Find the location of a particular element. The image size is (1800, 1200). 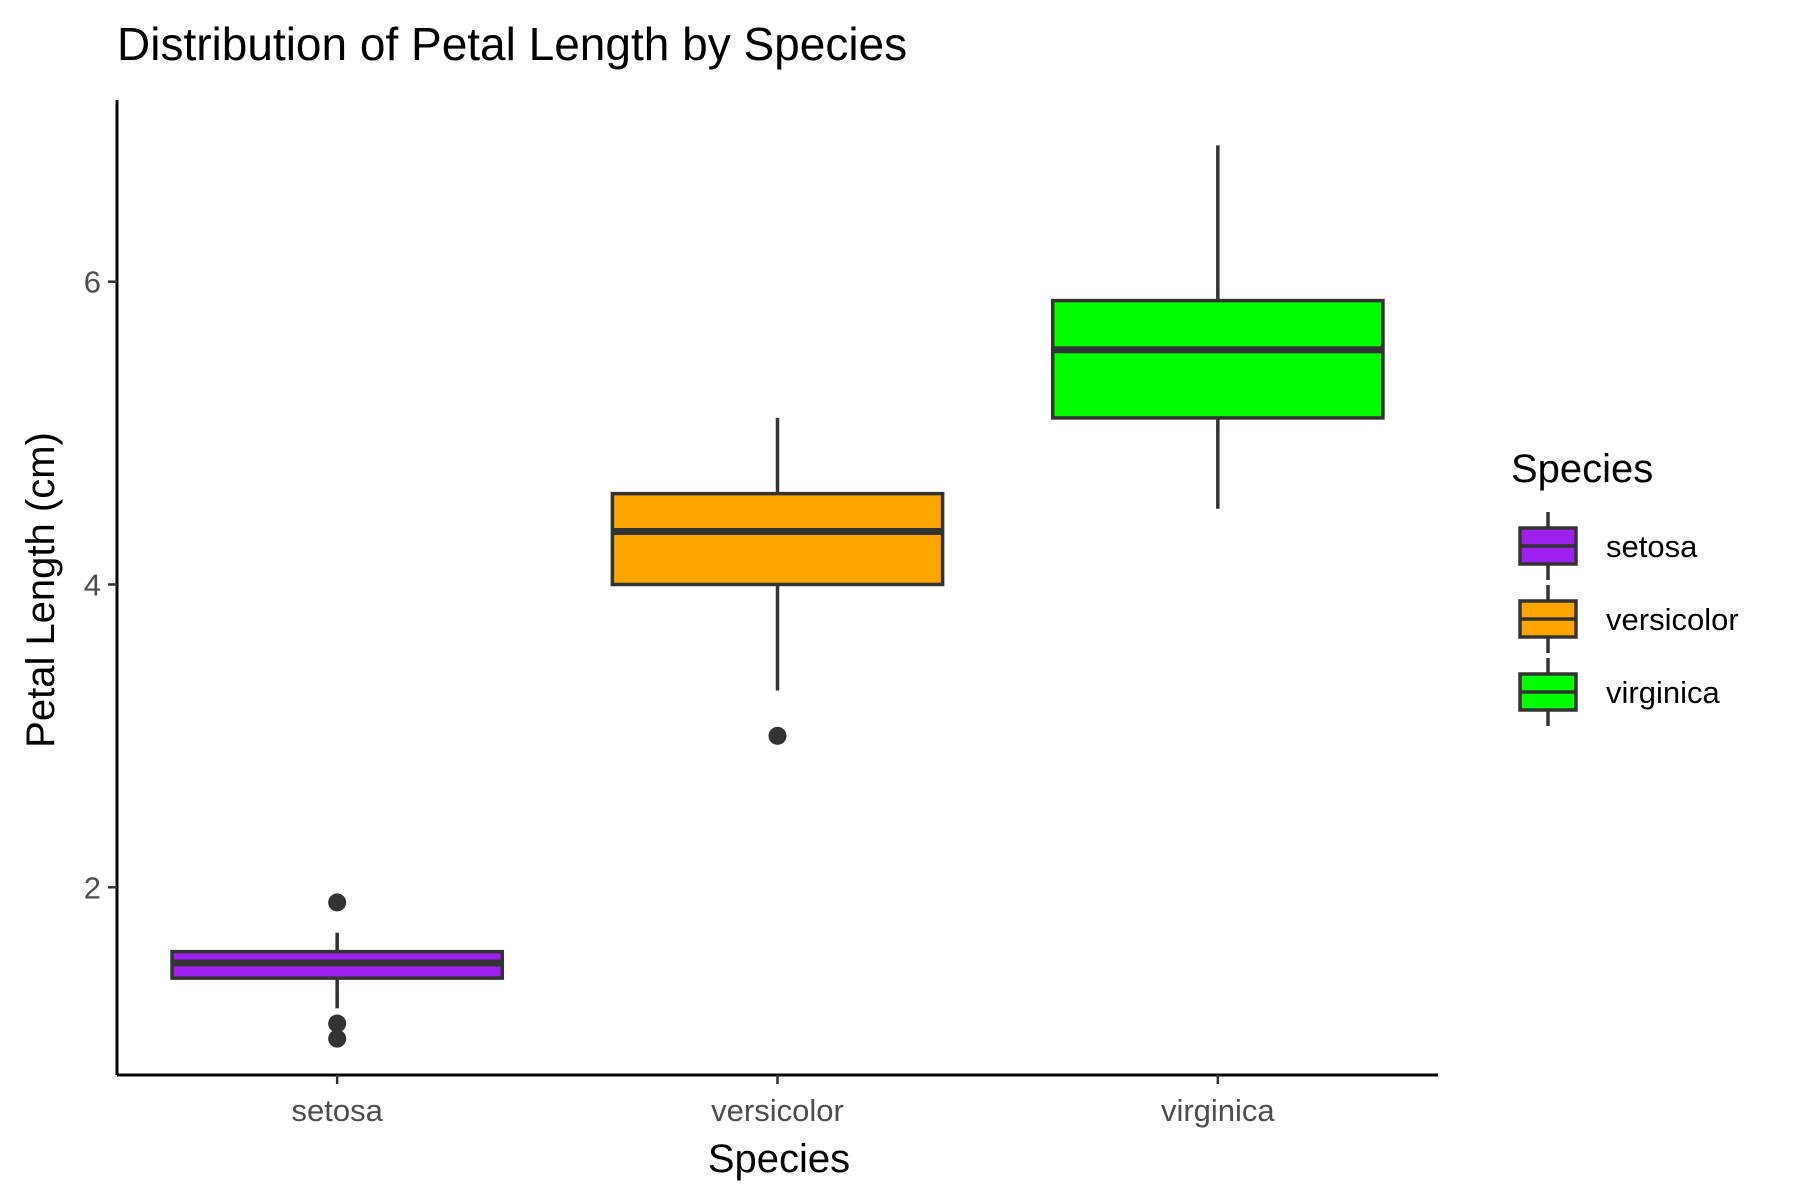

legend-item-setosa: setosa is located at coordinates (1608, 546).